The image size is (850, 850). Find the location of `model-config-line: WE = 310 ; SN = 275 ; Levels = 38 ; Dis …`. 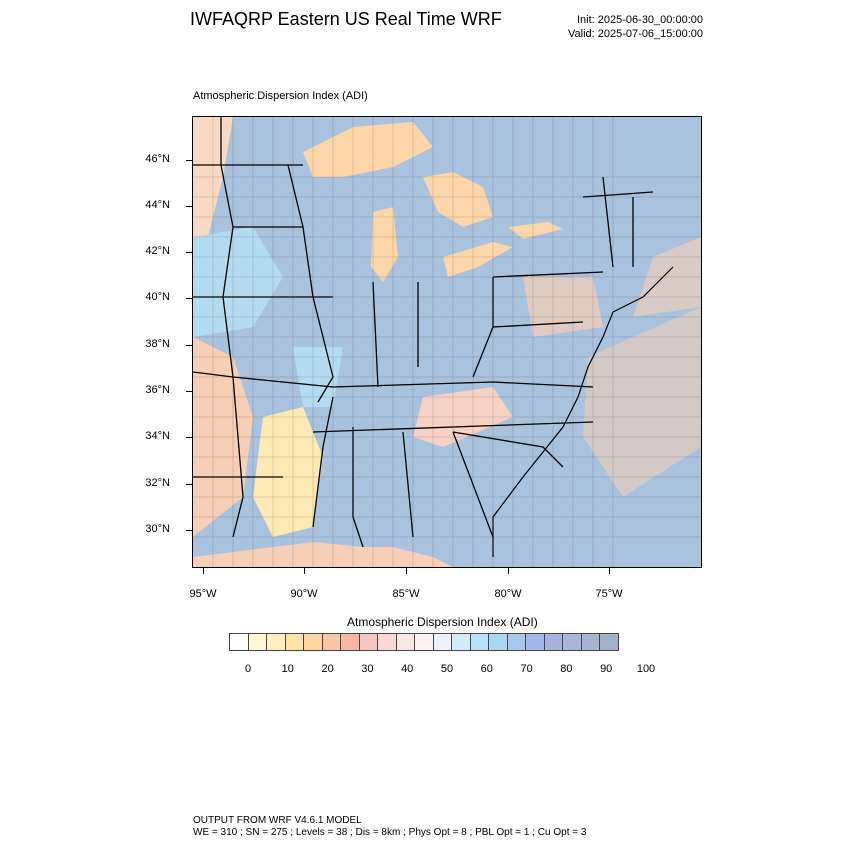

model-config-line: WE = 310 ; SN = 275 ; Levels = 38 ; Dis … is located at coordinates (390, 832).